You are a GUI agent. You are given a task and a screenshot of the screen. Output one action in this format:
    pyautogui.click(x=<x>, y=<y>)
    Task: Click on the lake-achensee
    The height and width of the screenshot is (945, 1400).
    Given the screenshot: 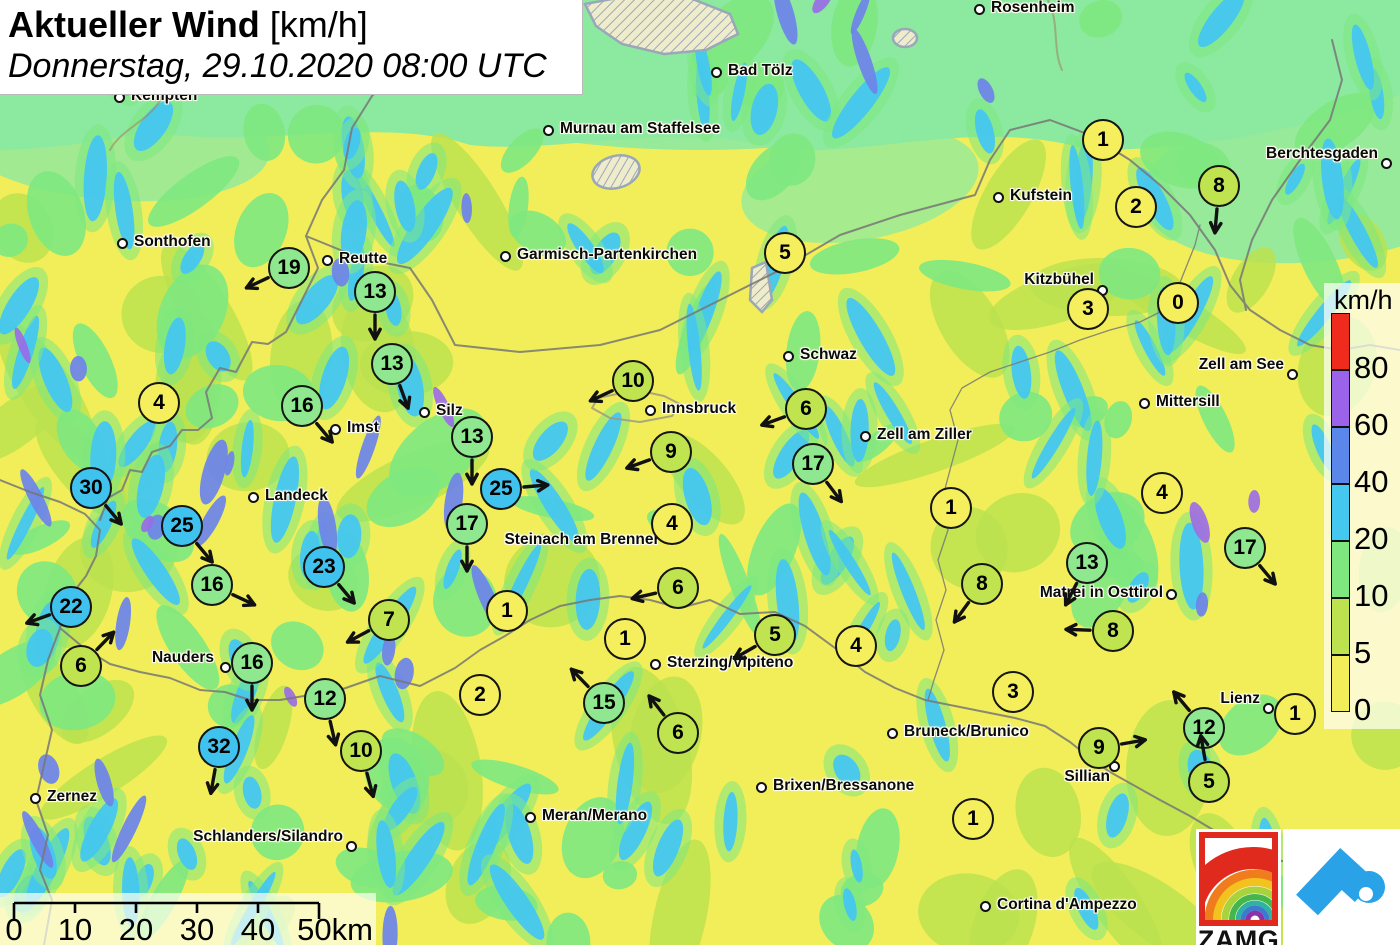 What is the action you would take?
    pyautogui.click(x=761, y=287)
    